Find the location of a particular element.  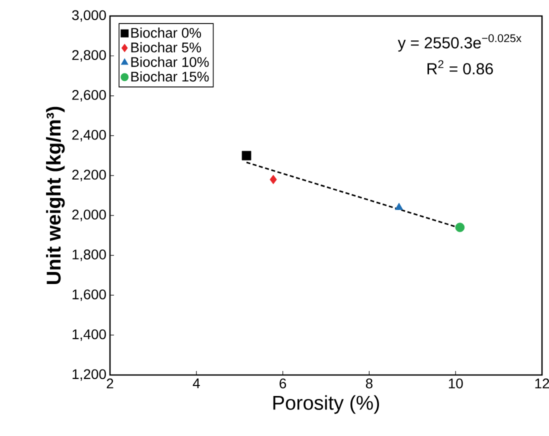

y-tick-label: 2,200 is located at coordinates (89, 176).